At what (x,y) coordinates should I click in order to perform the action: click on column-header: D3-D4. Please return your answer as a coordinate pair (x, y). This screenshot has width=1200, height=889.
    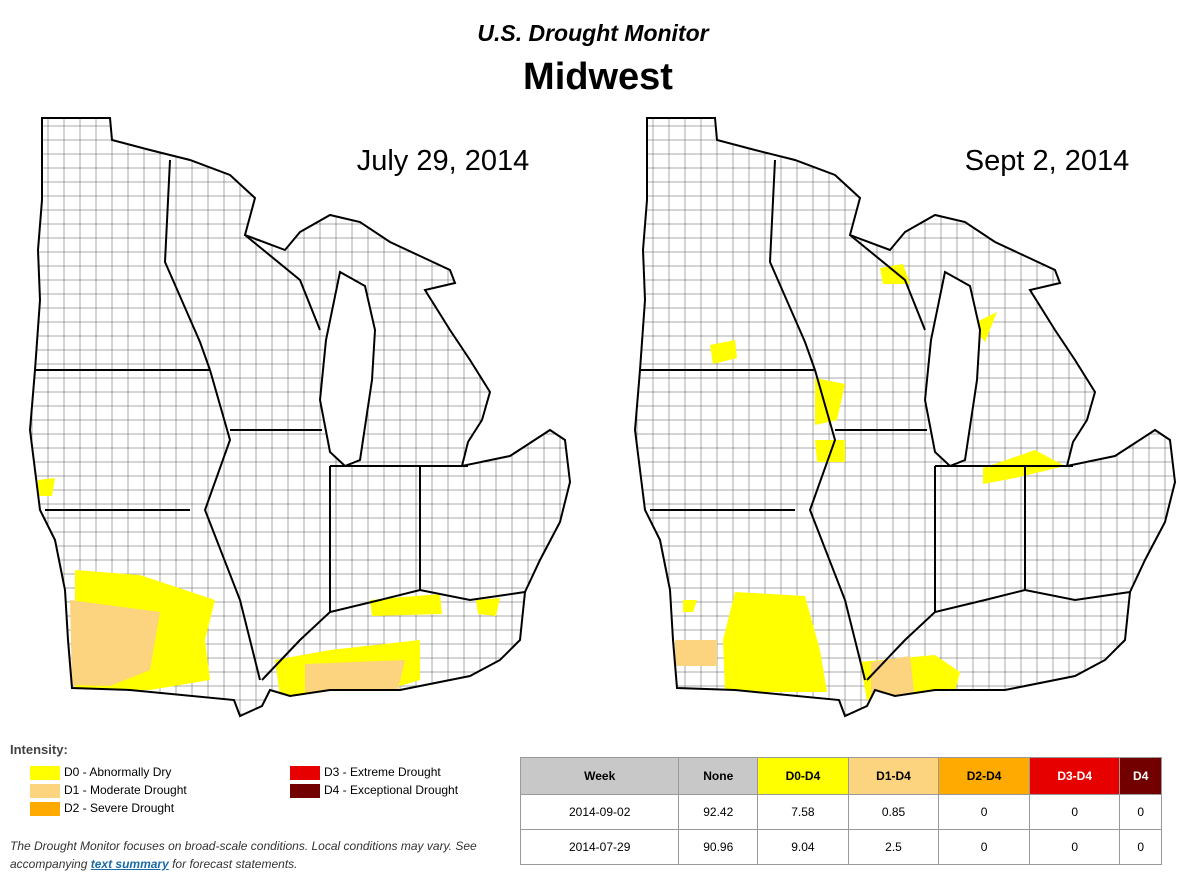
    Looking at the image, I should click on (1074, 776).